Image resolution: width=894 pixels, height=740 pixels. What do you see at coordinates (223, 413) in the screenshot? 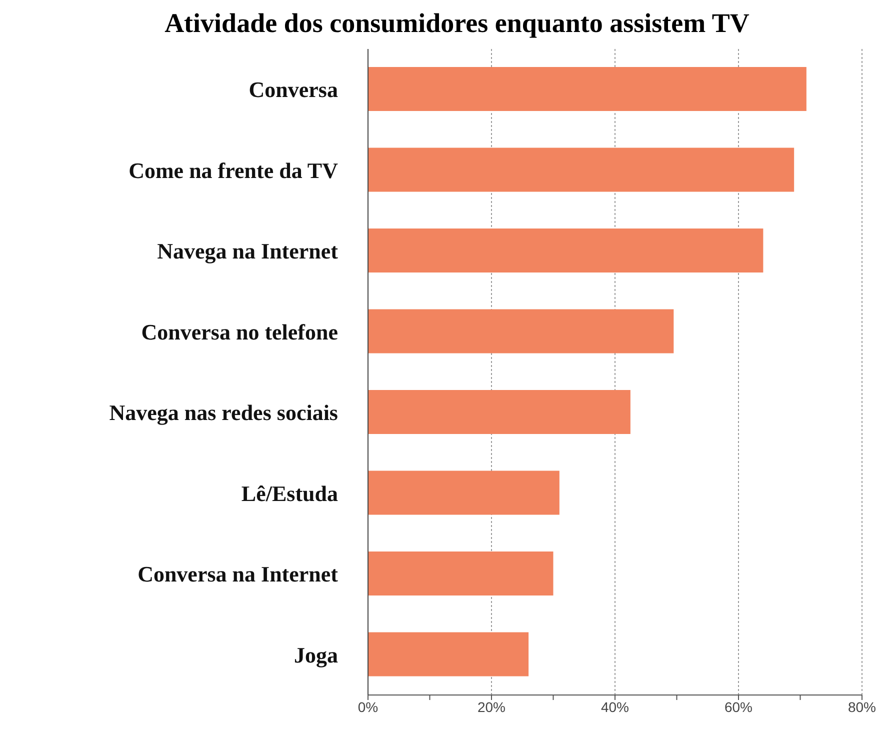
I see `y-tick-label: Navega nas redes sociais` at bounding box center [223, 413].